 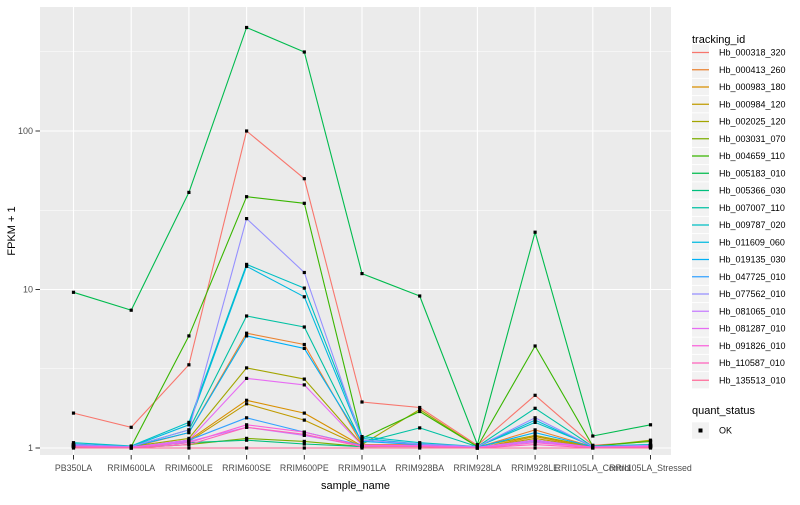 I want to click on legend-entry: Hb_000983_180, so click(x=739, y=87).